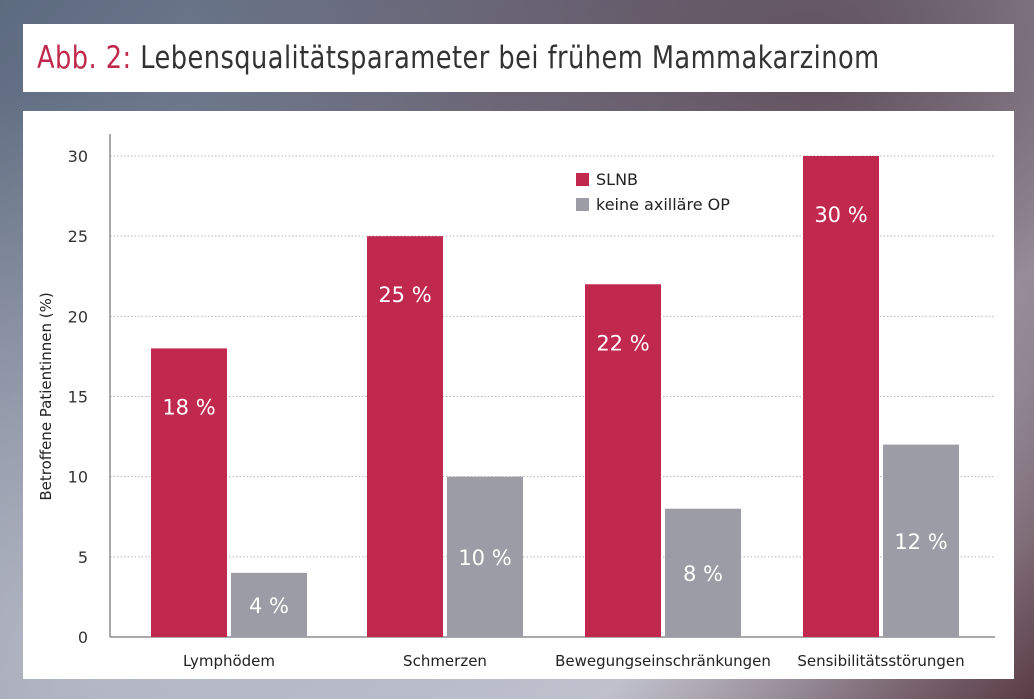 The width and height of the screenshot is (1034, 699). I want to click on y-tick-label: 30, so click(78, 156).